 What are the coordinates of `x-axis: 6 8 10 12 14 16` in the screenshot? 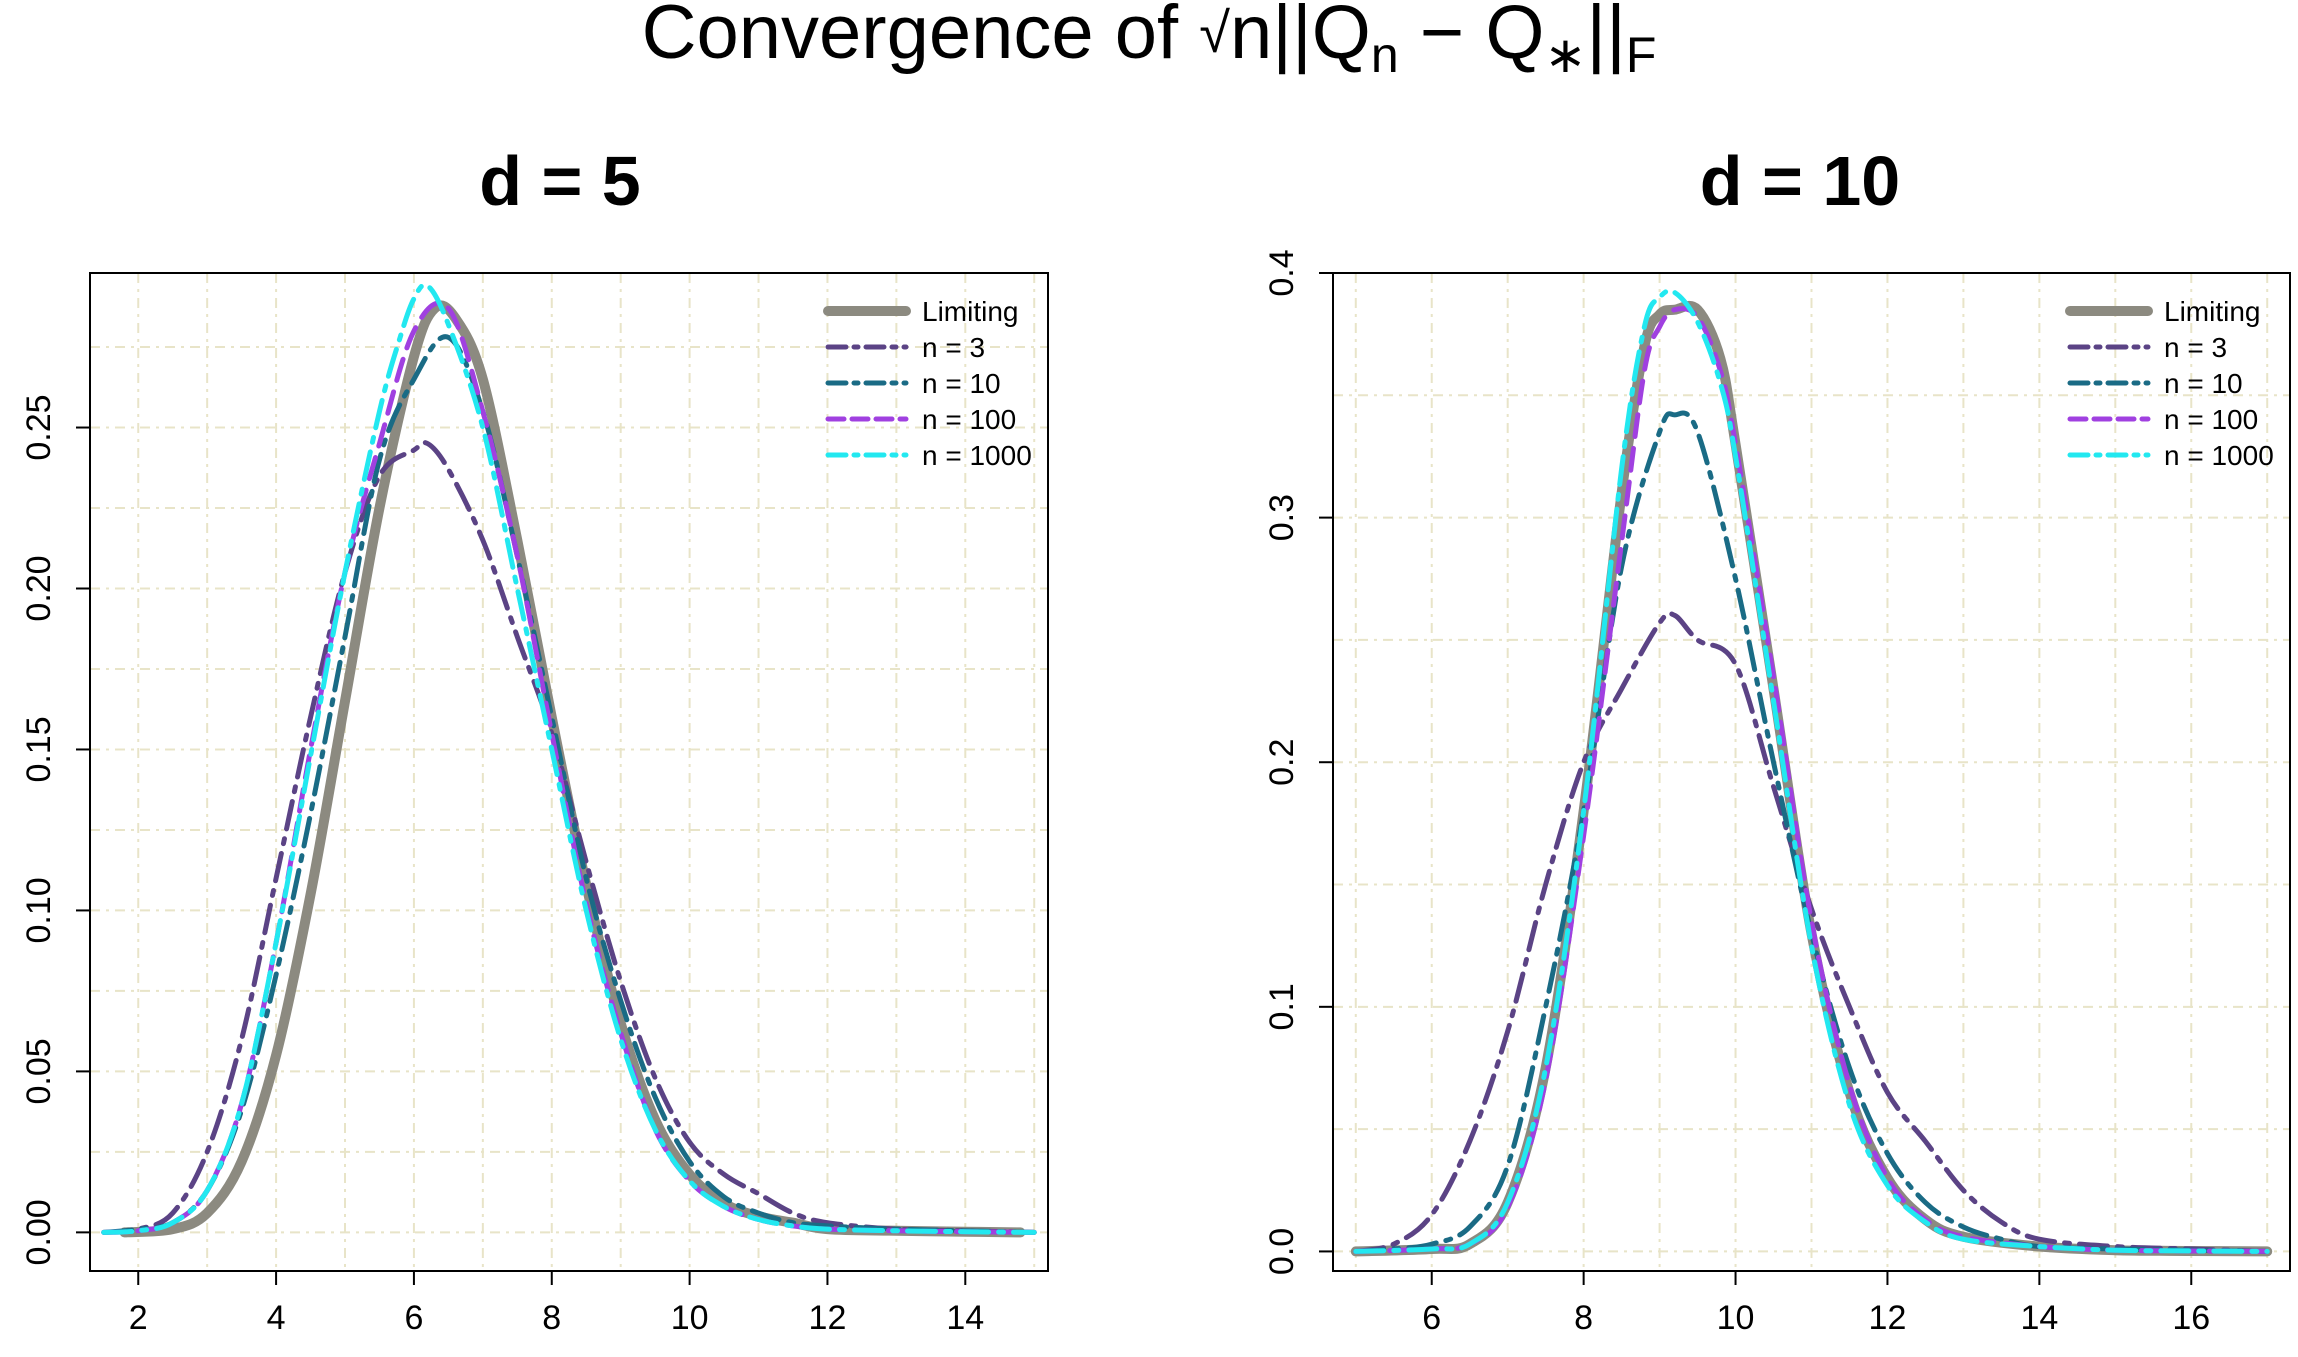 It's located at (1816, 1304).